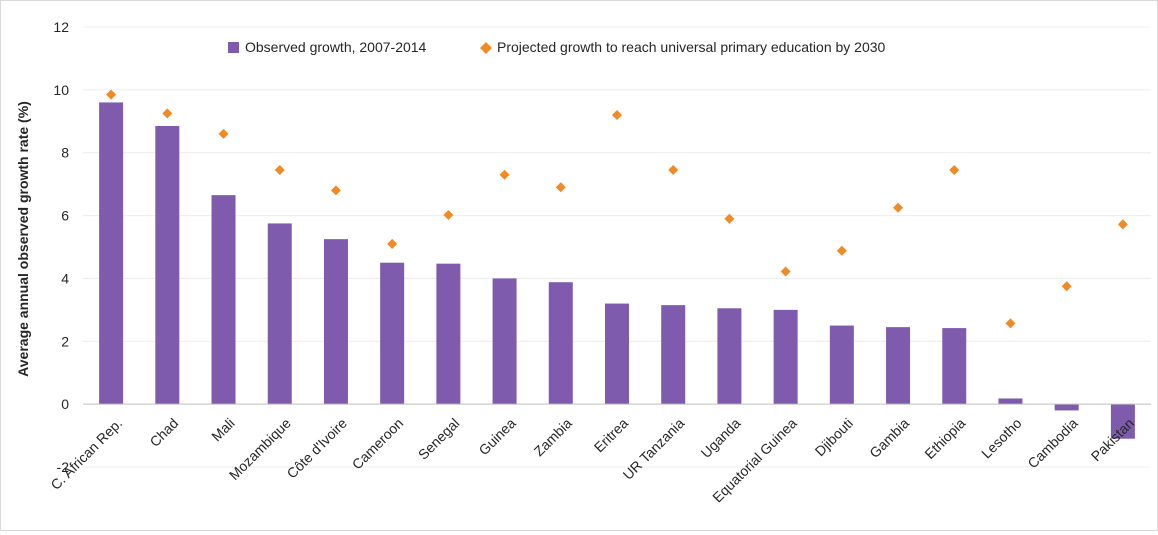 The width and height of the screenshot is (1158, 535). Describe the element at coordinates (336, 47) in the screenshot. I see `legend-label-observed: Observed growth, 2007-2014` at that location.